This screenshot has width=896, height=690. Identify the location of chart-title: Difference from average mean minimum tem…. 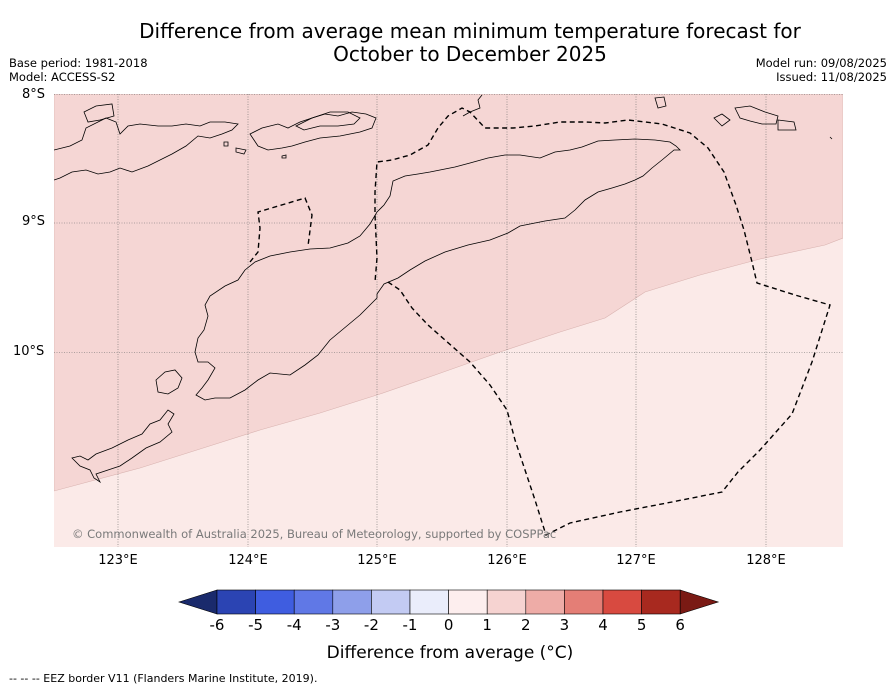
(470, 43).